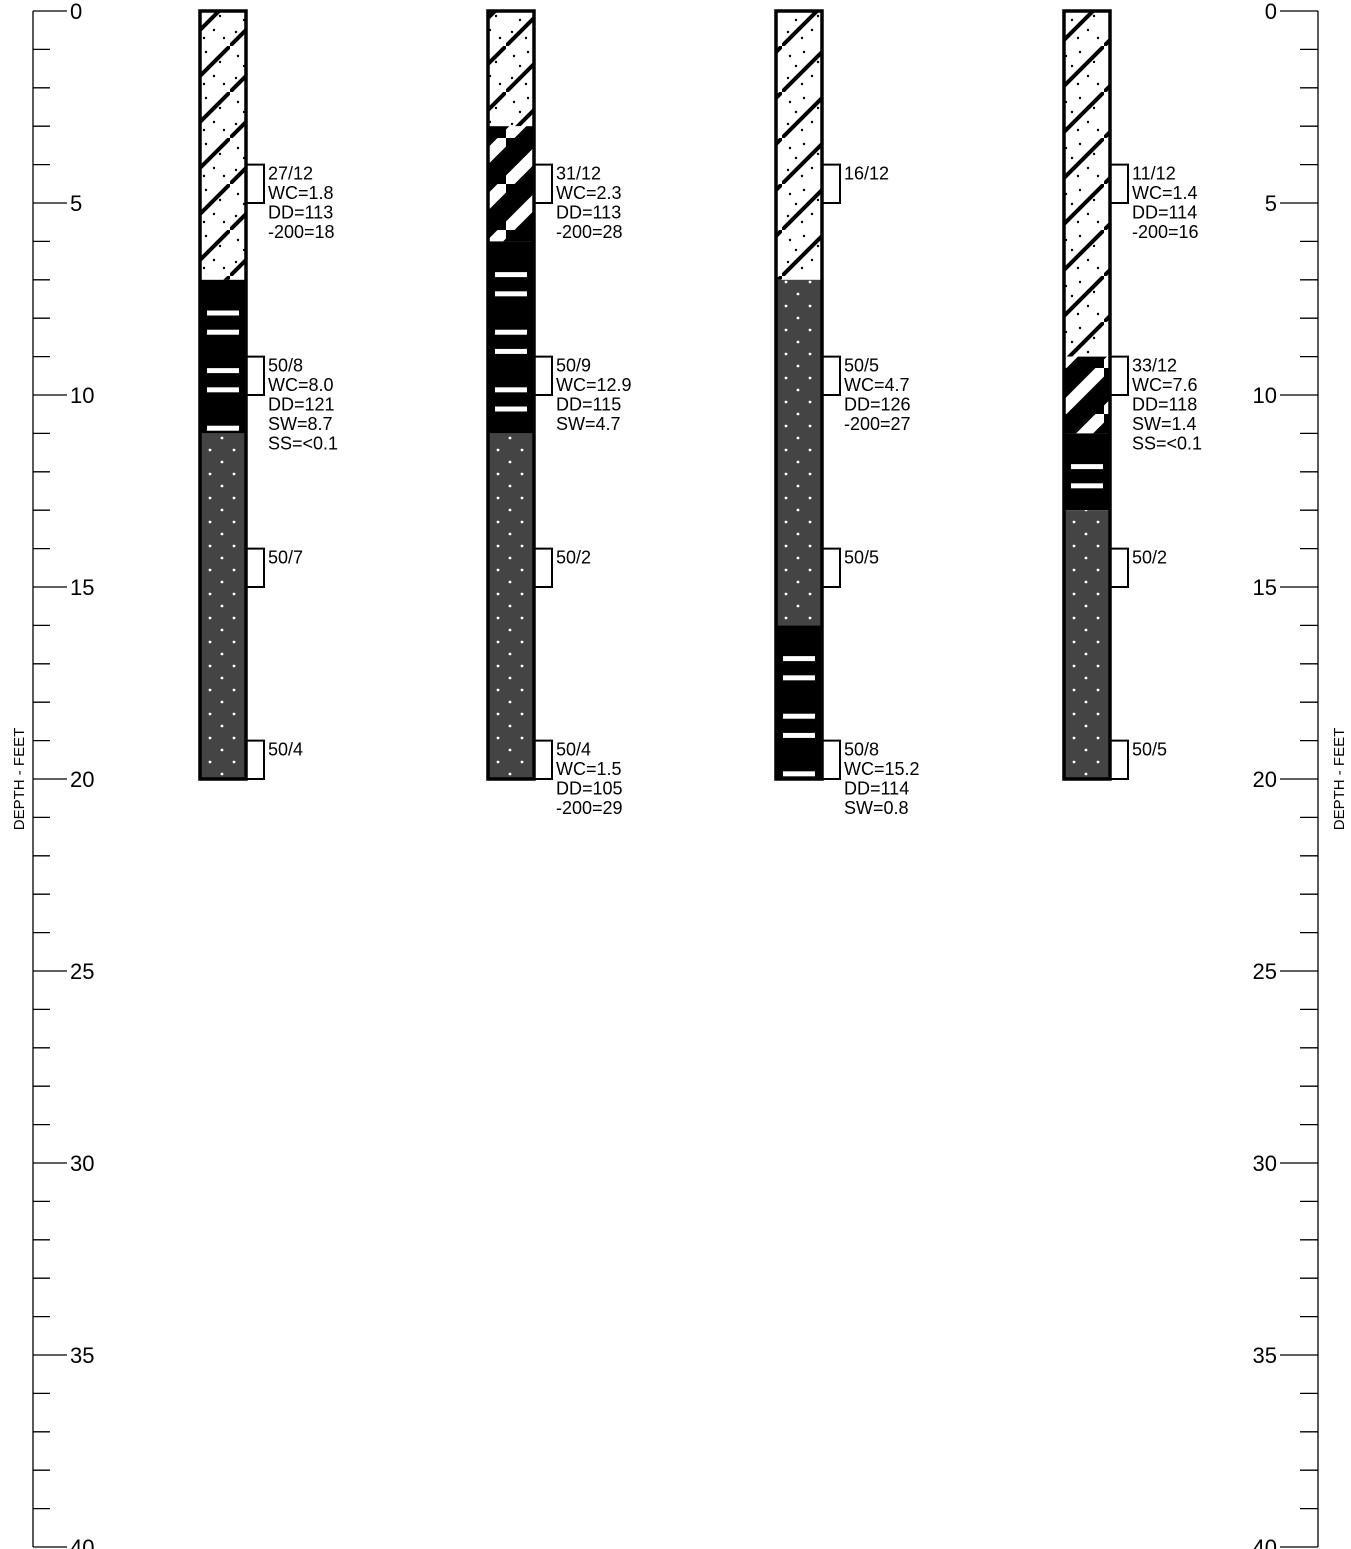  I want to click on blow-count-label: 31/12, so click(578, 174).